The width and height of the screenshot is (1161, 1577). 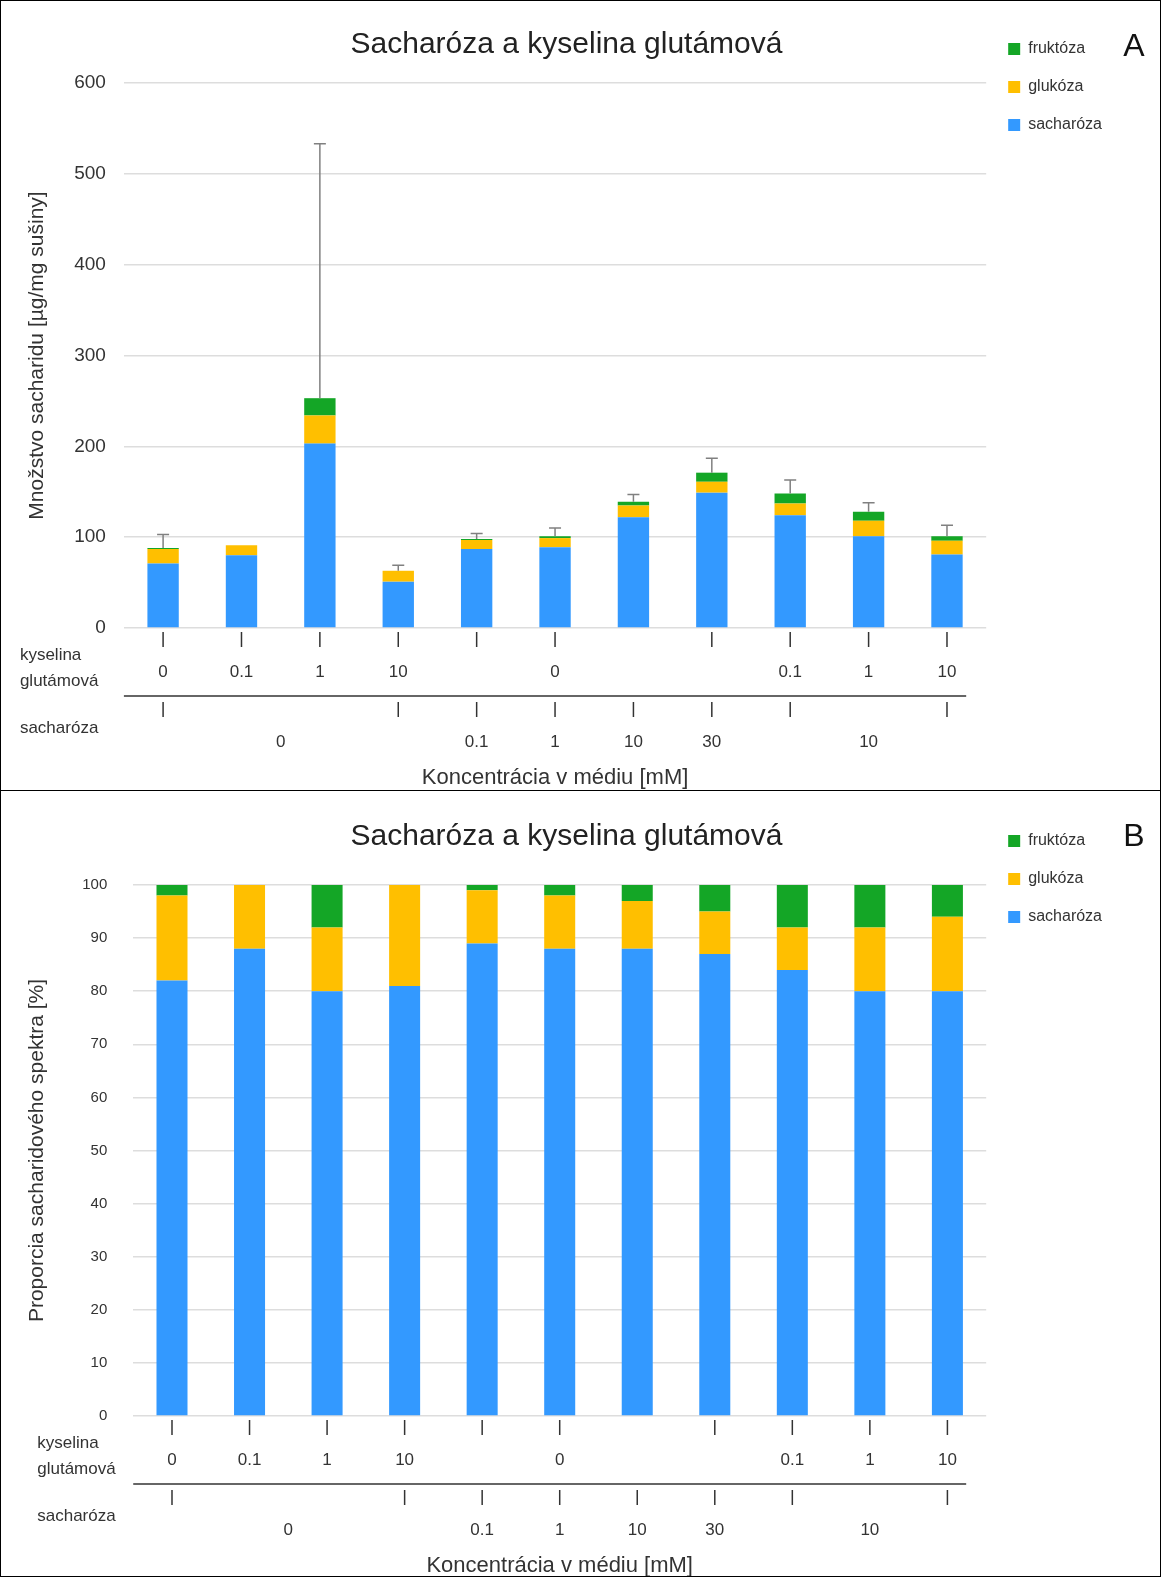 What do you see at coordinates (90, 173) in the screenshot?
I see `y-tick-label: 500` at bounding box center [90, 173].